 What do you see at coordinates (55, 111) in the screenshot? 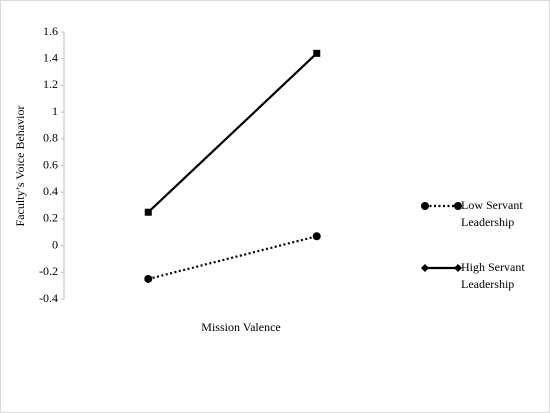
I see `y-tick-label: 1` at bounding box center [55, 111].